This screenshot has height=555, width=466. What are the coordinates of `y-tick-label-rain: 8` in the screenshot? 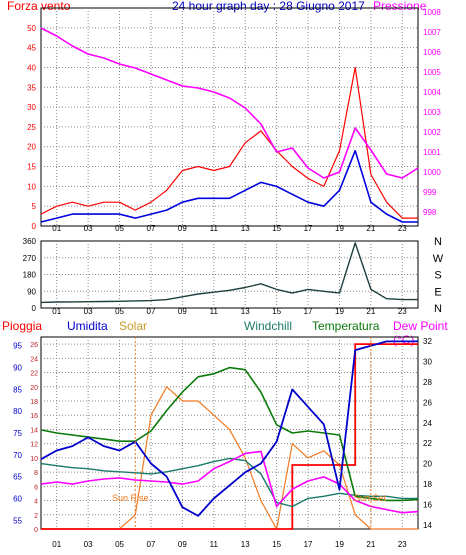 It's located at (36, 473).